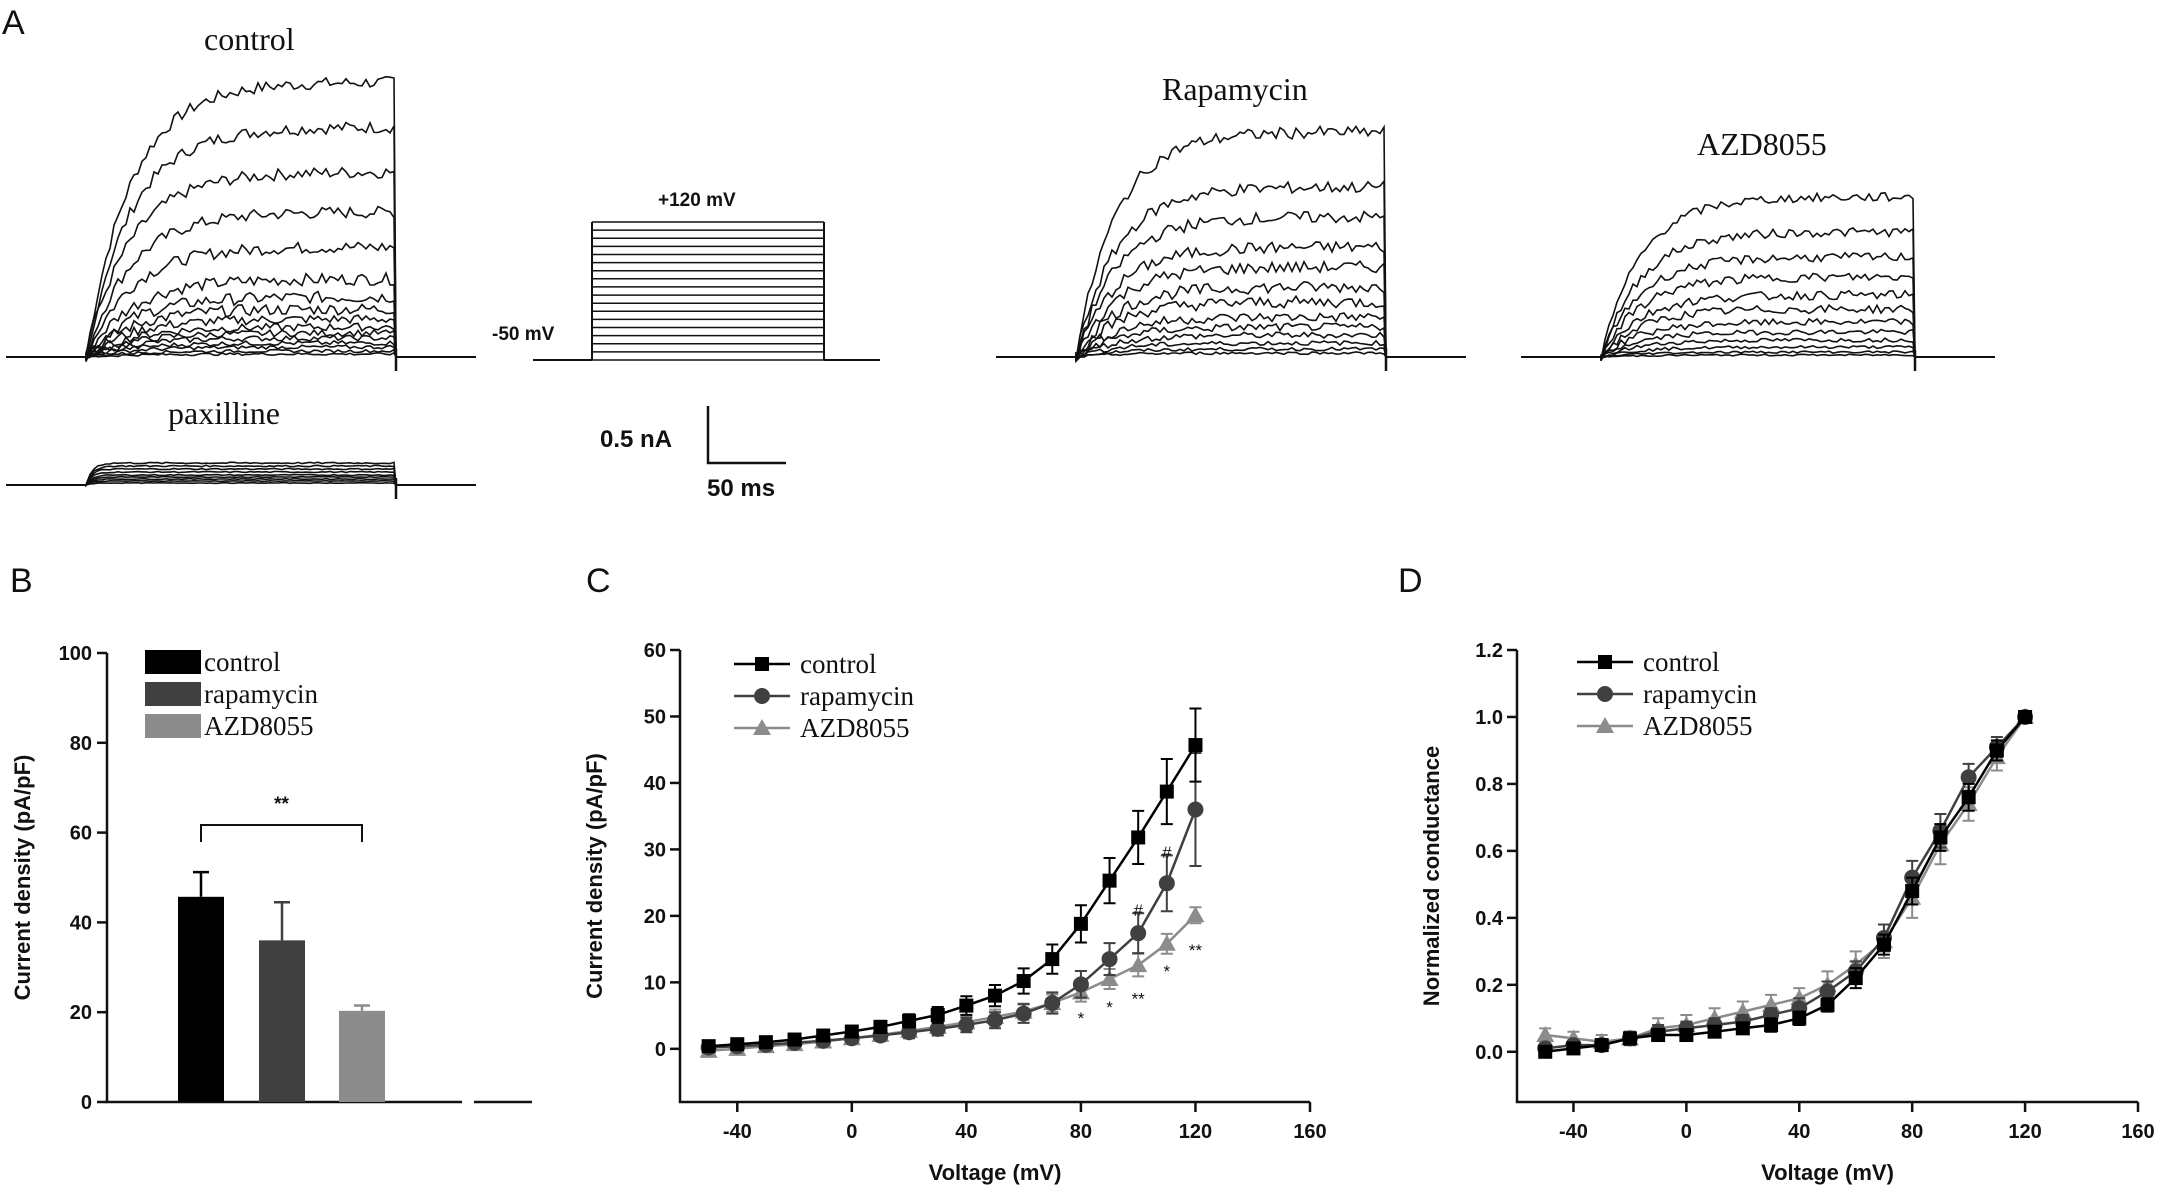  I want to click on d-legend-label-2: AZD8055, so click(1698, 726).